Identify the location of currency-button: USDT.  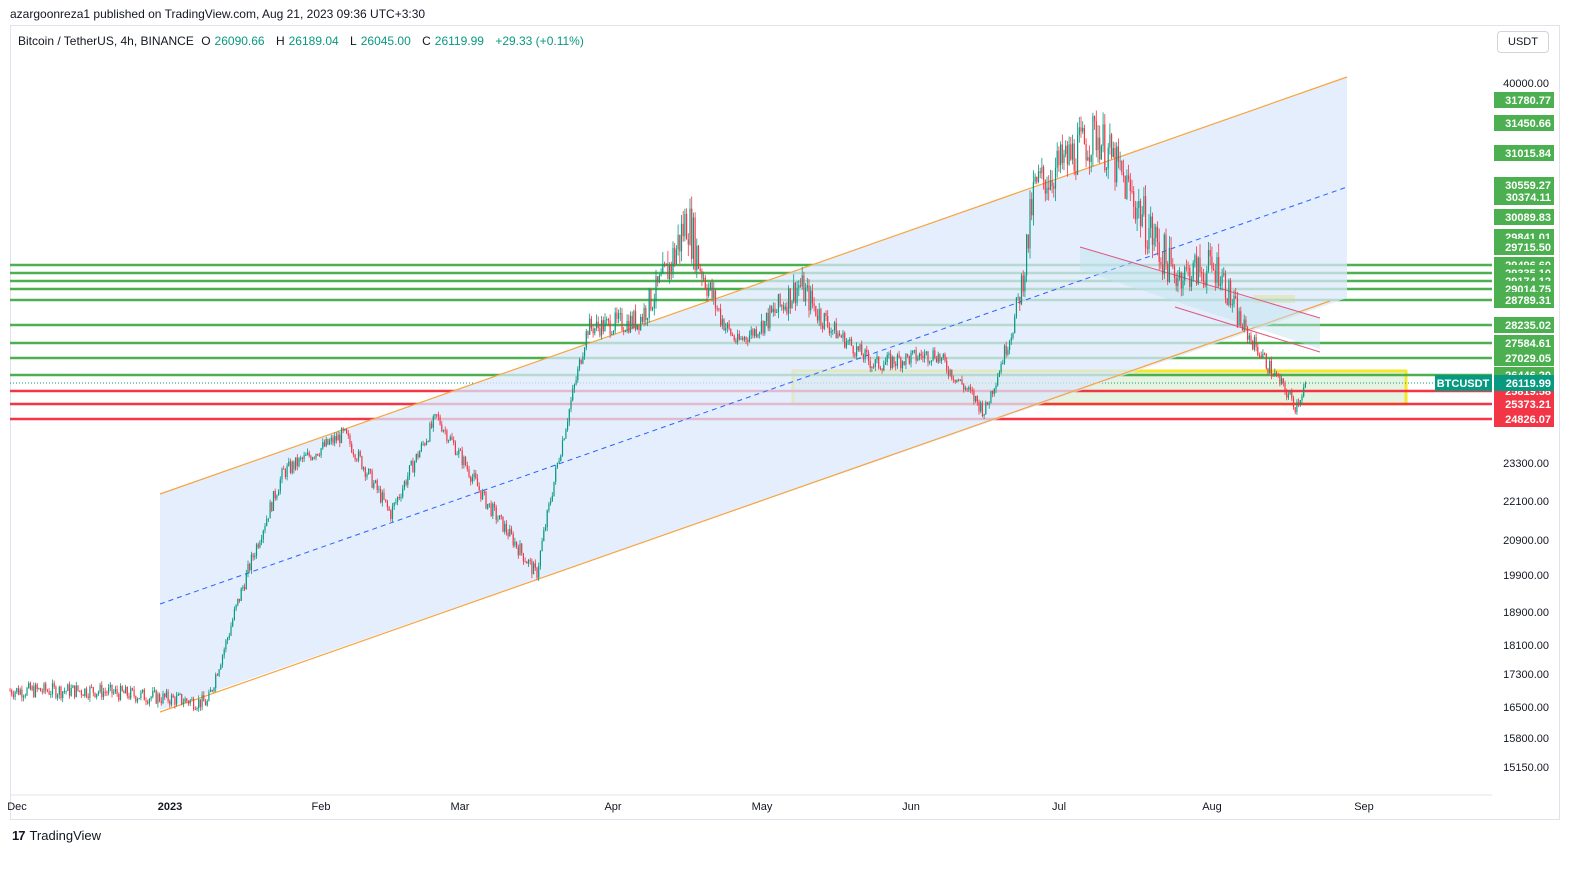
(1523, 42).